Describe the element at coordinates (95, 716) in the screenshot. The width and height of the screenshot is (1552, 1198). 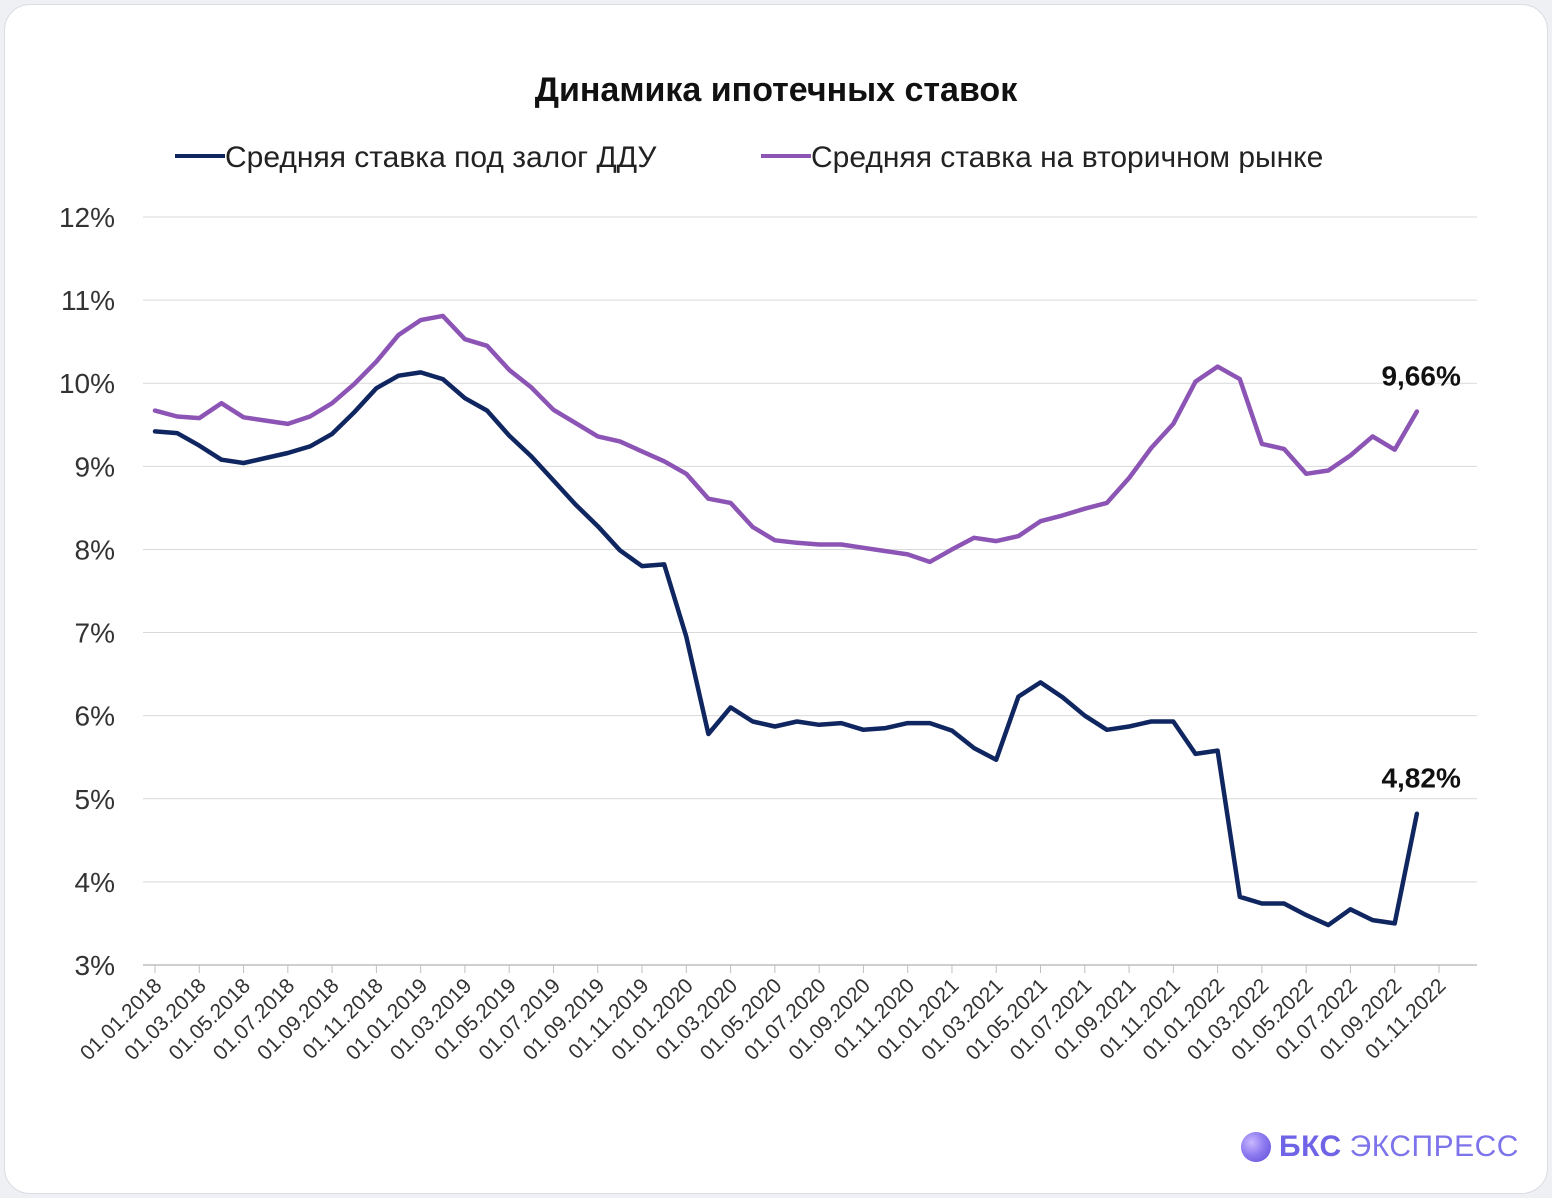
I see `y-tick-label: 6%` at that location.